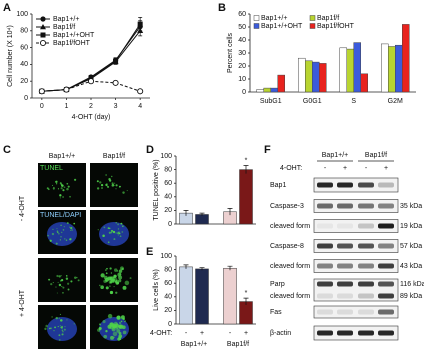 This screenshot has height=355, width=424. Describe the element at coordinates (168, 283) in the screenshot. I see `y-tick-label: 60` at that location.